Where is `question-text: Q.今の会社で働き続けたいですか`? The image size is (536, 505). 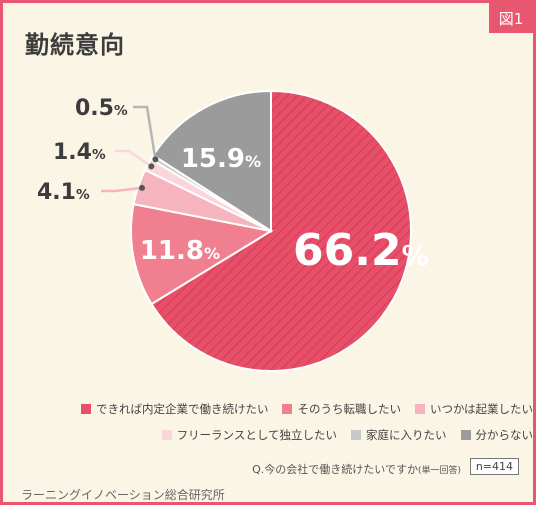 question-text: Q.今の会社で働き続けたいですか is located at coordinates (335, 469).